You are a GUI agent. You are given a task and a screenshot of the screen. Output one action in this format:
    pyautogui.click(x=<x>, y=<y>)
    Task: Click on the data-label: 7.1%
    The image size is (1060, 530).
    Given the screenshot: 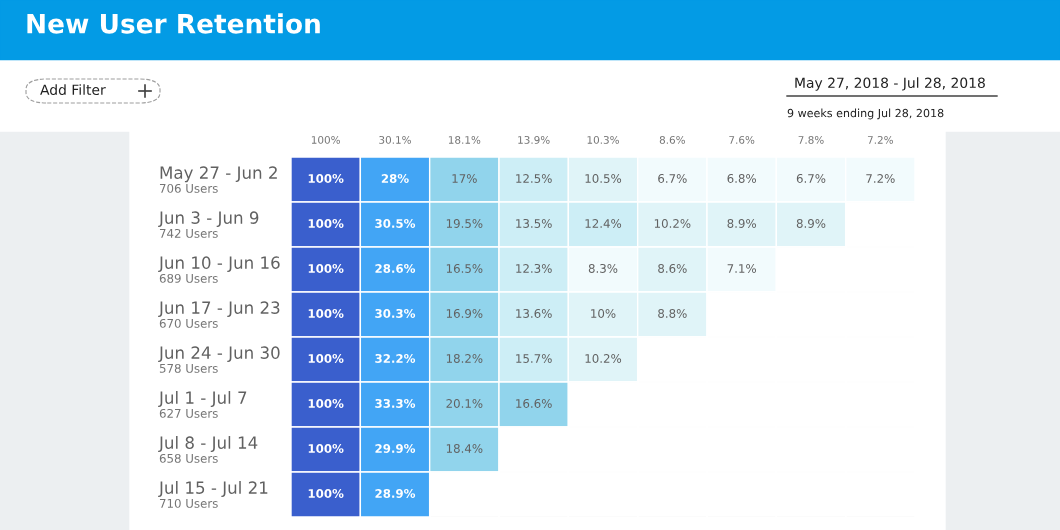 What is the action you would take?
    pyautogui.click(x=742, y=268)
    